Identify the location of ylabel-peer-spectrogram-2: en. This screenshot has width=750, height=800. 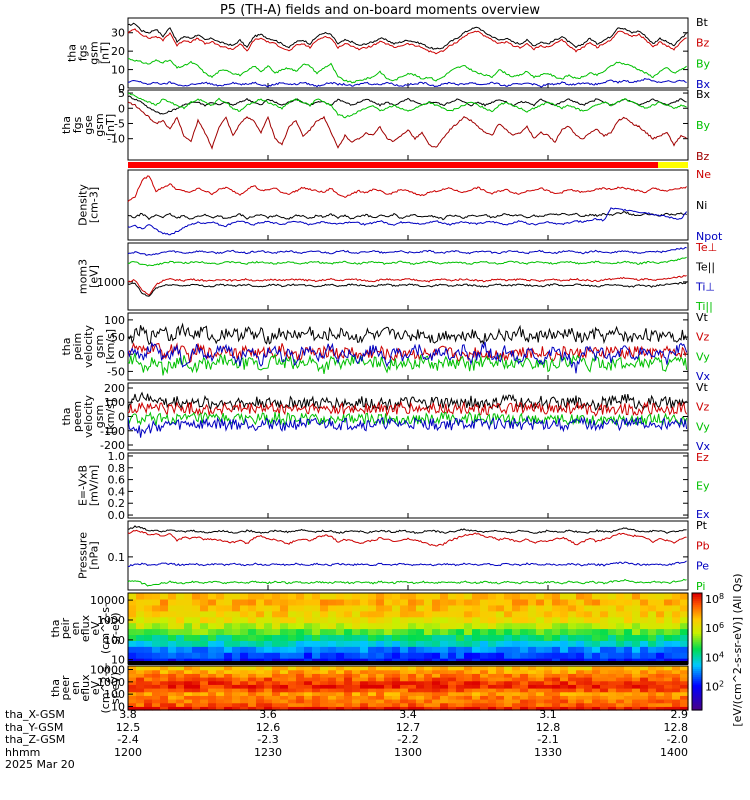
(75, 688).